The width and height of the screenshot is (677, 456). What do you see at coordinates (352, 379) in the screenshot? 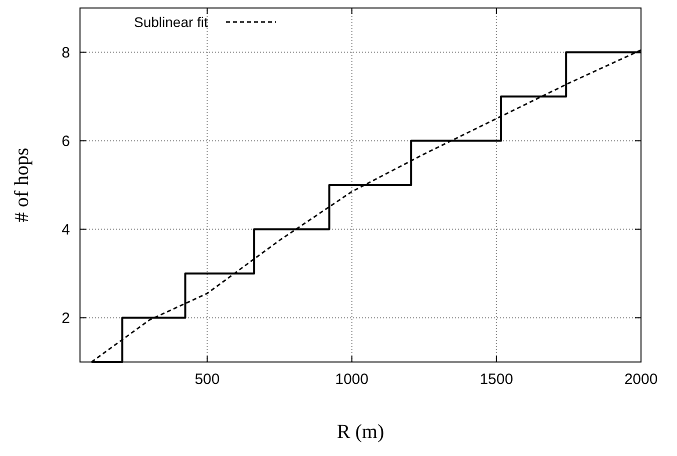
I see `x-tick-label: 1000` at bounding box center [352, 379].